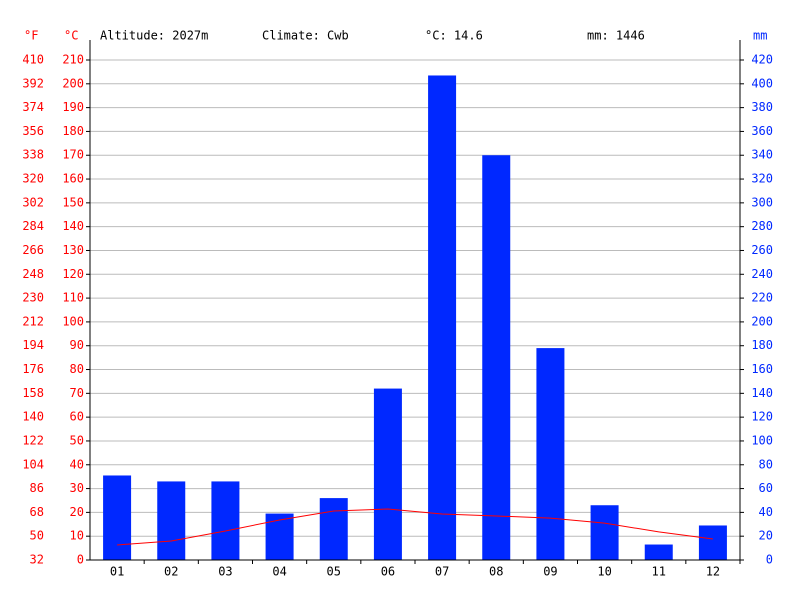  Describe the element at coordinates (762, 226) in the screenshot. I see `y2-tick-label: 280` at that location.